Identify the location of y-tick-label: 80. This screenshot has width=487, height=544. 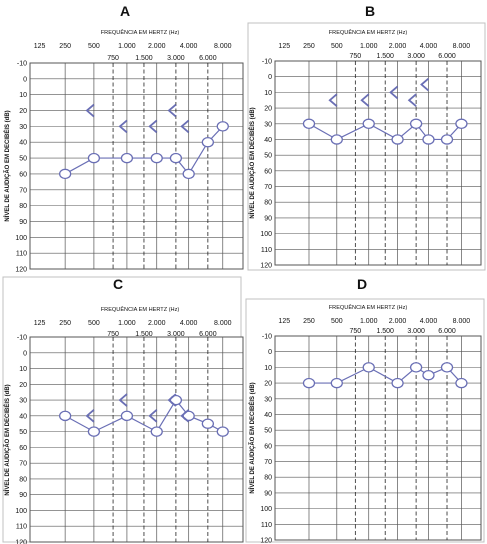
(268, 203).